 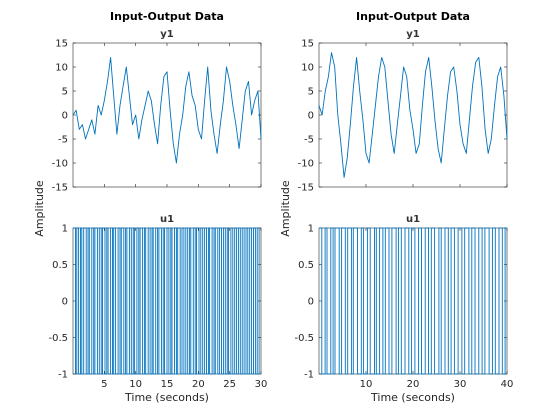 What do you see at coordinates (507, 384) in the screenshot?
I see `x-tick-label: 40` at bounding box center [507, 384].